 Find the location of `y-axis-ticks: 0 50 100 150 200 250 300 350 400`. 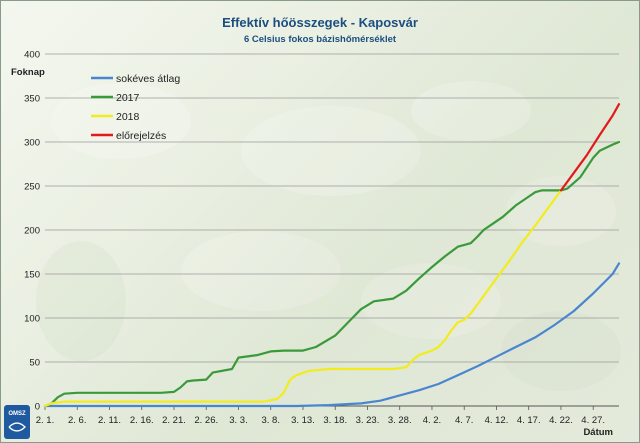

y-axis-ticks: 0 50 100 150 200 250 300 350 400 is located at coordinates (32, 231).